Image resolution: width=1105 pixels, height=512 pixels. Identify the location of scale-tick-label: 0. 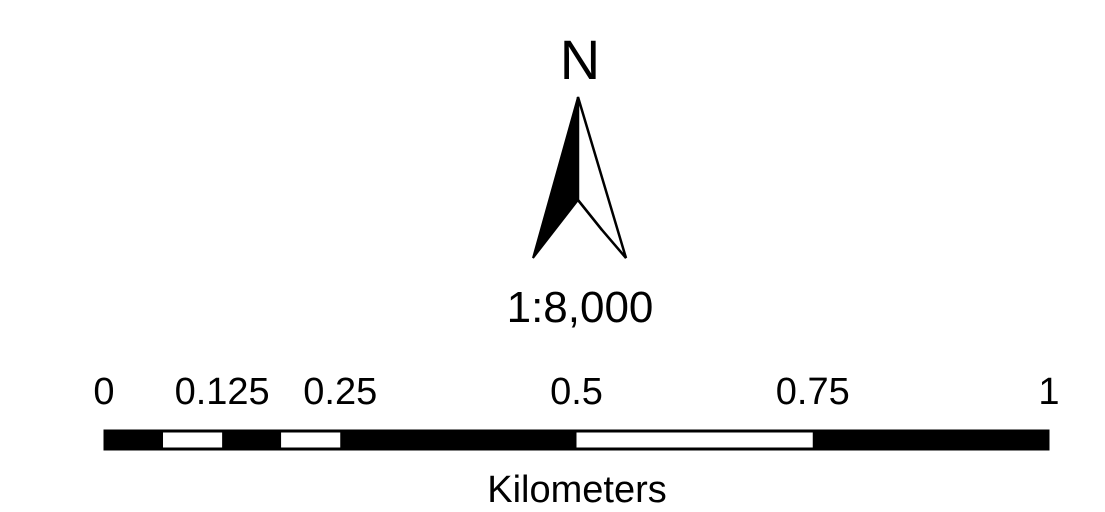
(104, 392).